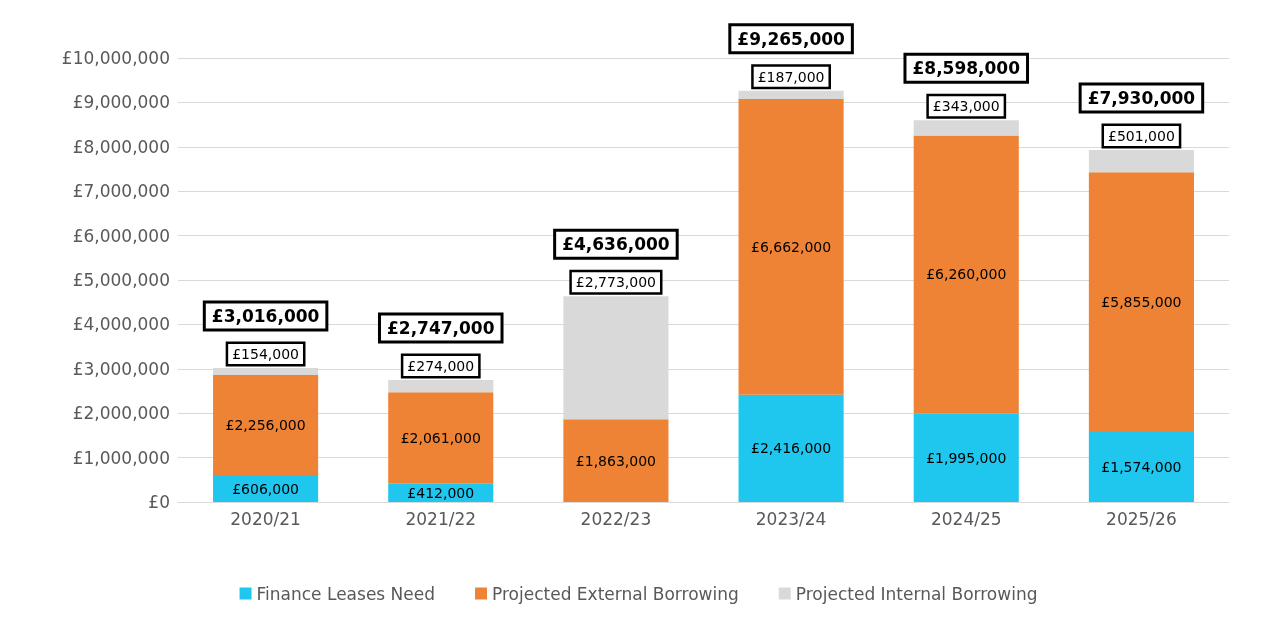 Image resolution: width=1277 pixels, height=625 pixels. Describe the element at coordinates (121, 368) in the screenshot. I see `y-tick-label: £3,000,000` at that location.